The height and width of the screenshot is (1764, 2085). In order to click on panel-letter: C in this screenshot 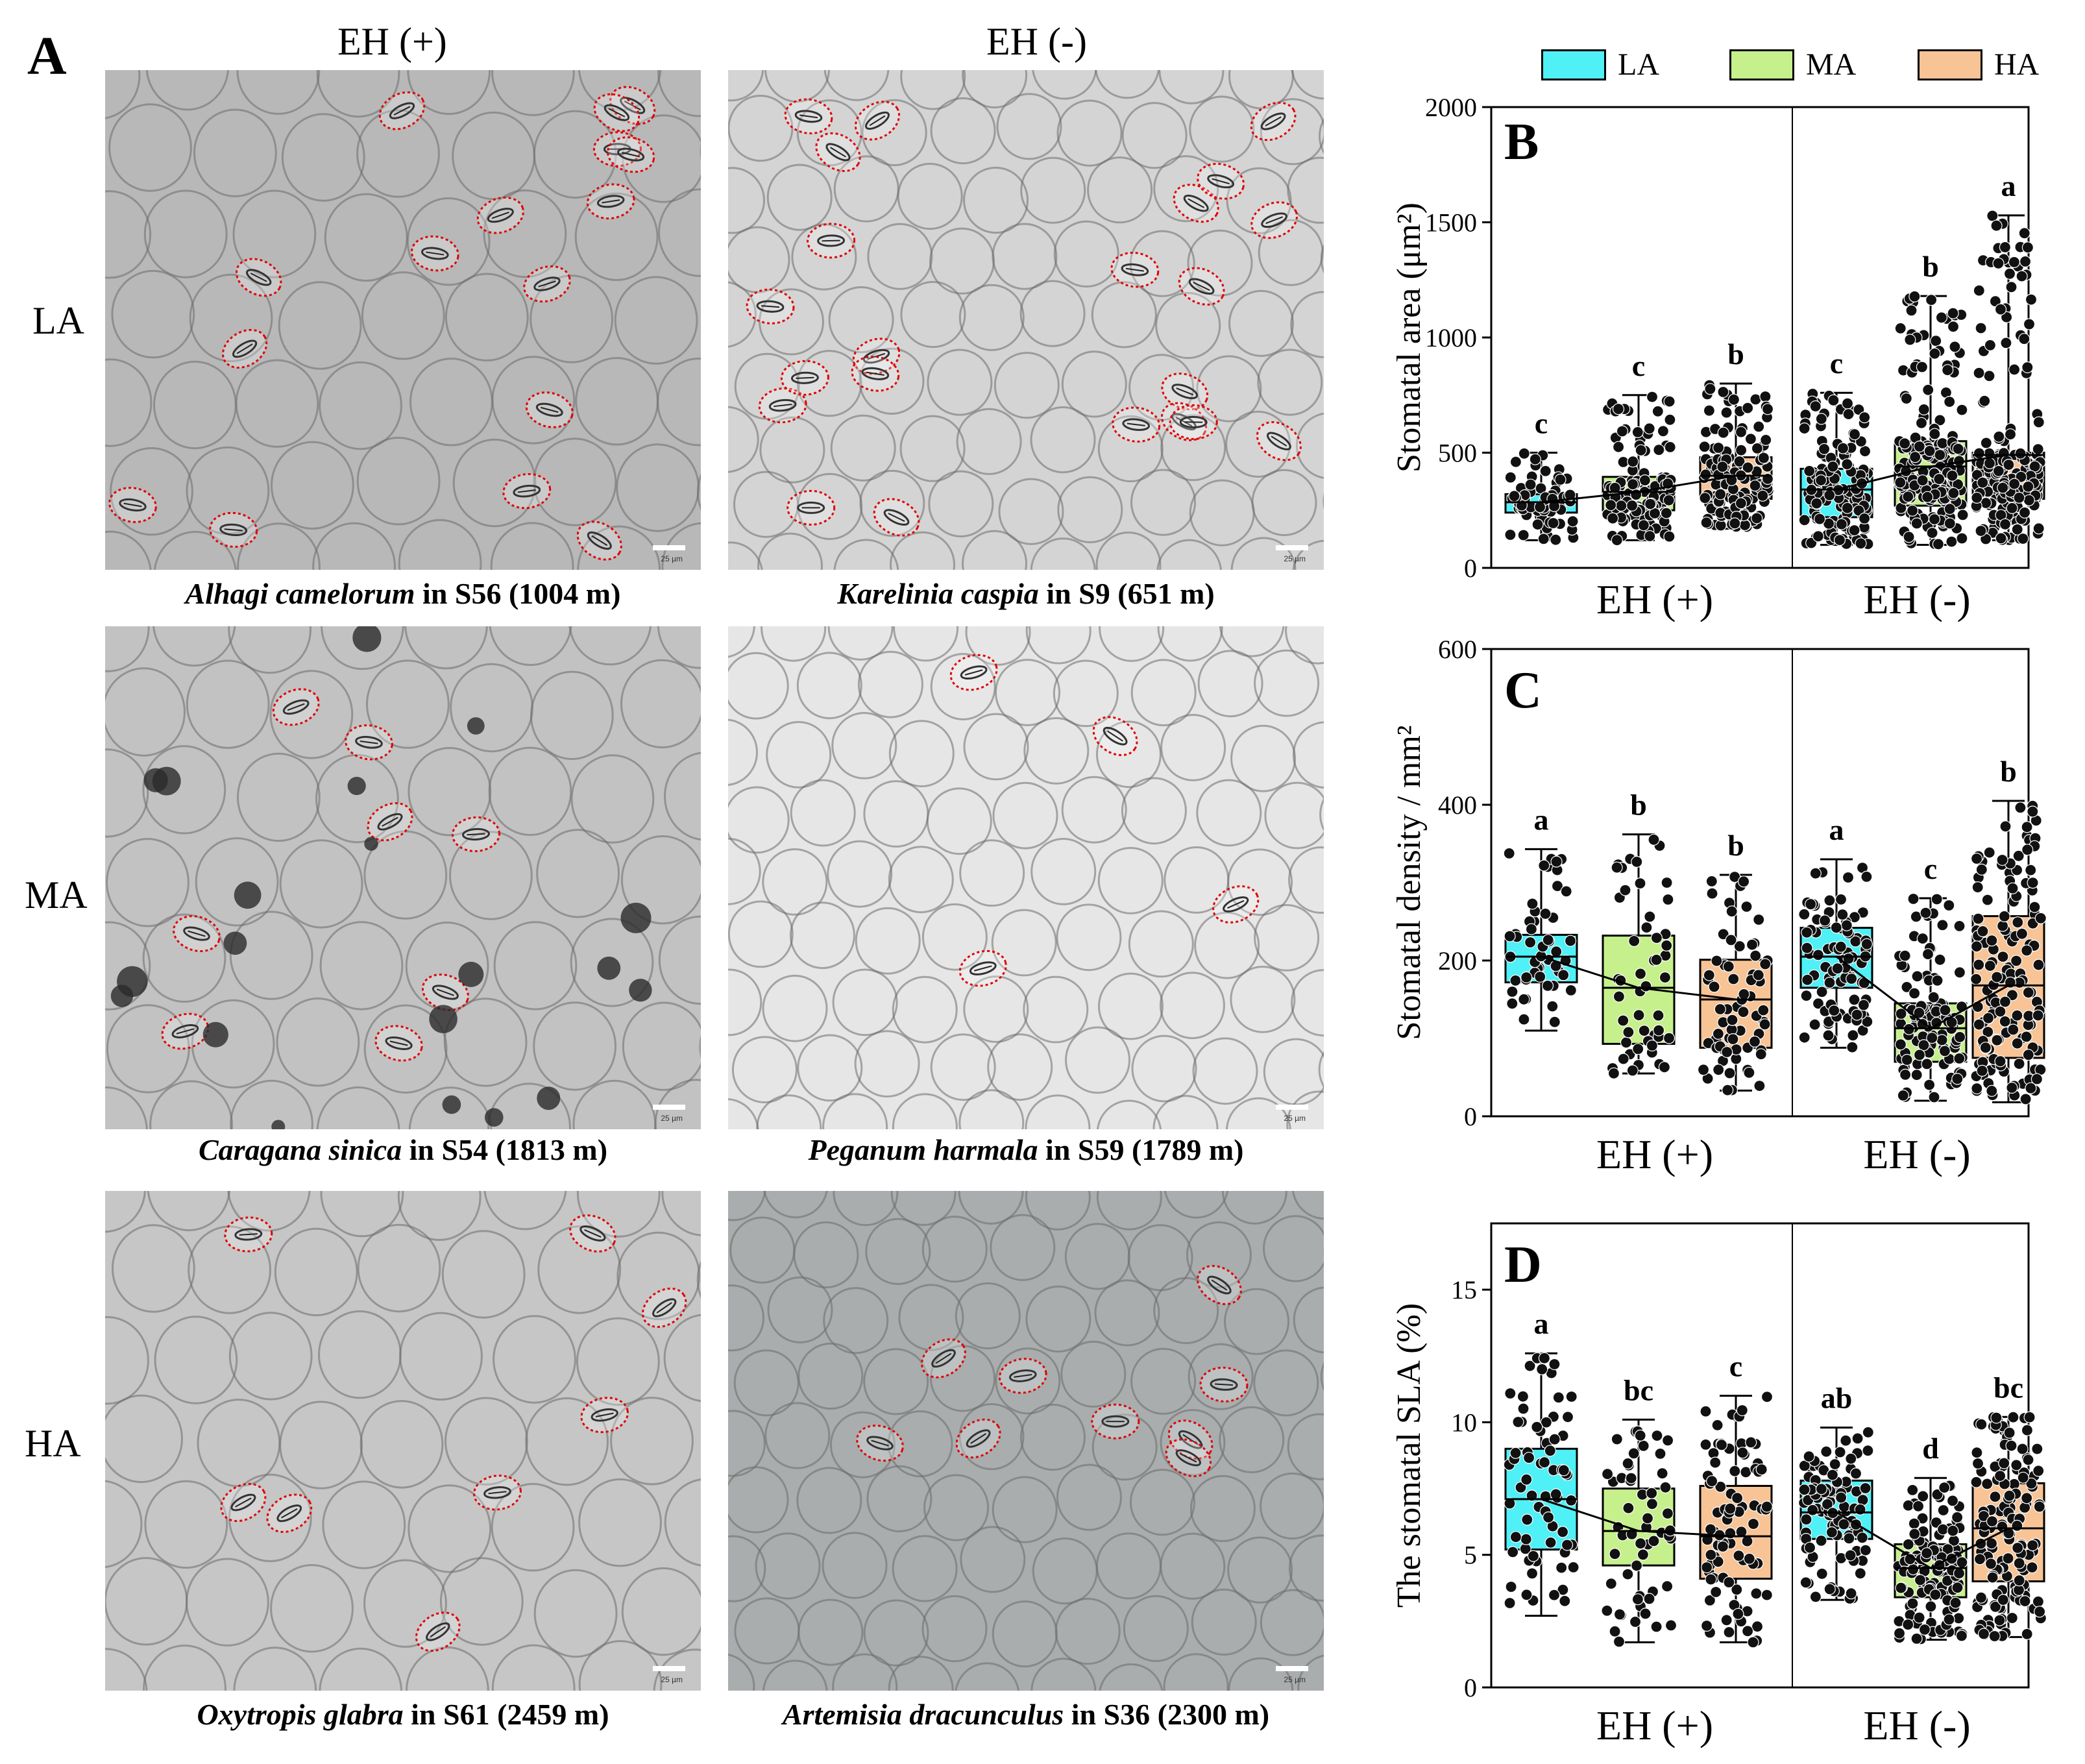, I will do `click(1523, 690)`.